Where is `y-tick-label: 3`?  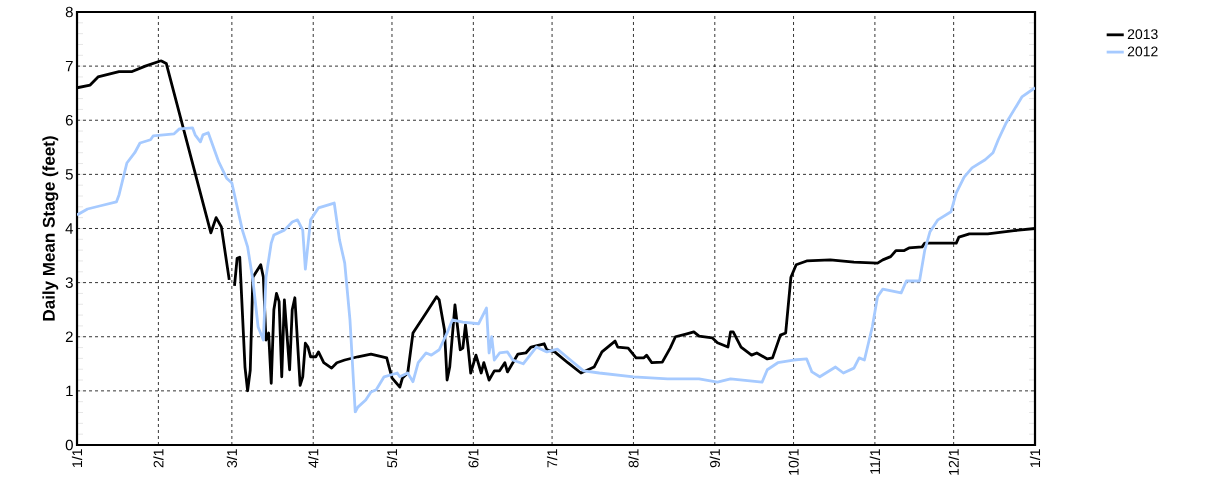 y-tick-label: 3 is located at coordinates (69, 282).